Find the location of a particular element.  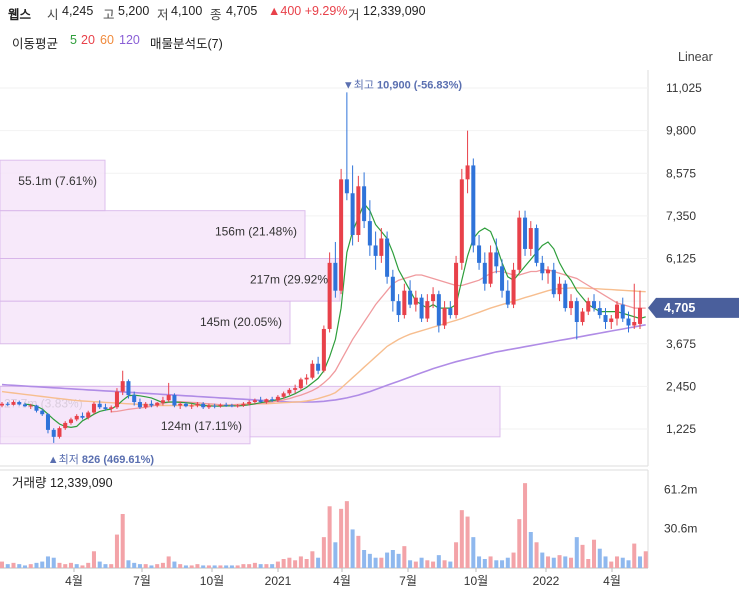

volume-bars is located at coordinates (324, 525).